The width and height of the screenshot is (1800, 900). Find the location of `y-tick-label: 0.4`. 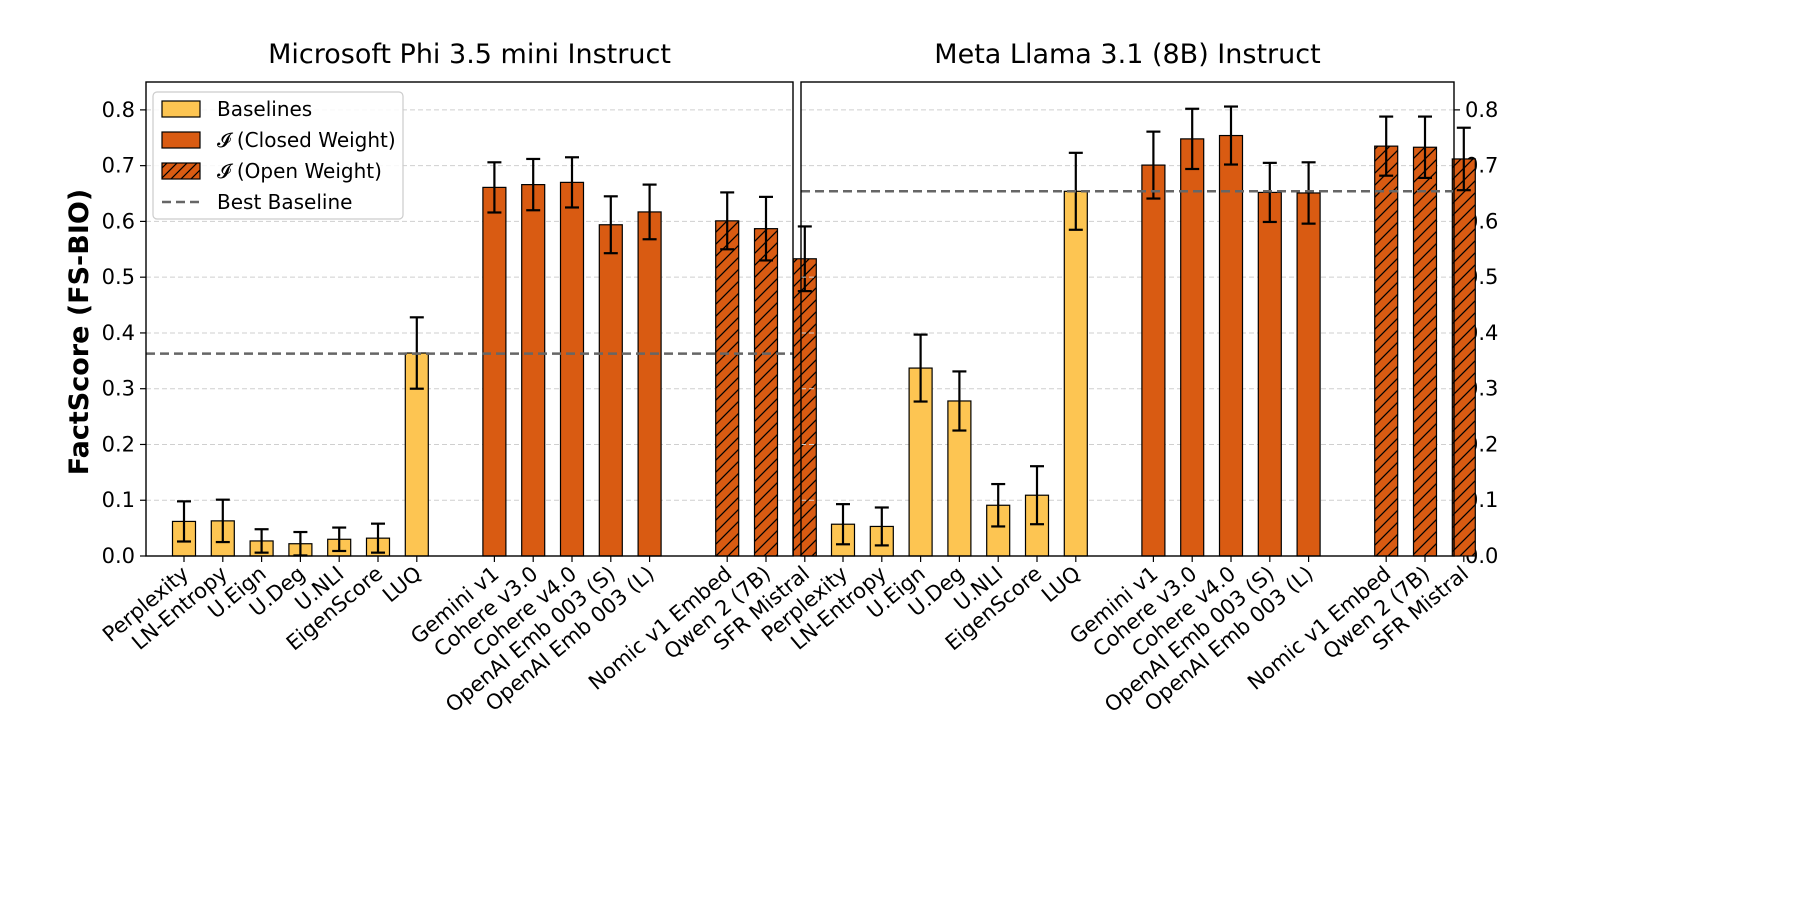

y-tick-label: 0.4 is located at coordinates (118, 333).